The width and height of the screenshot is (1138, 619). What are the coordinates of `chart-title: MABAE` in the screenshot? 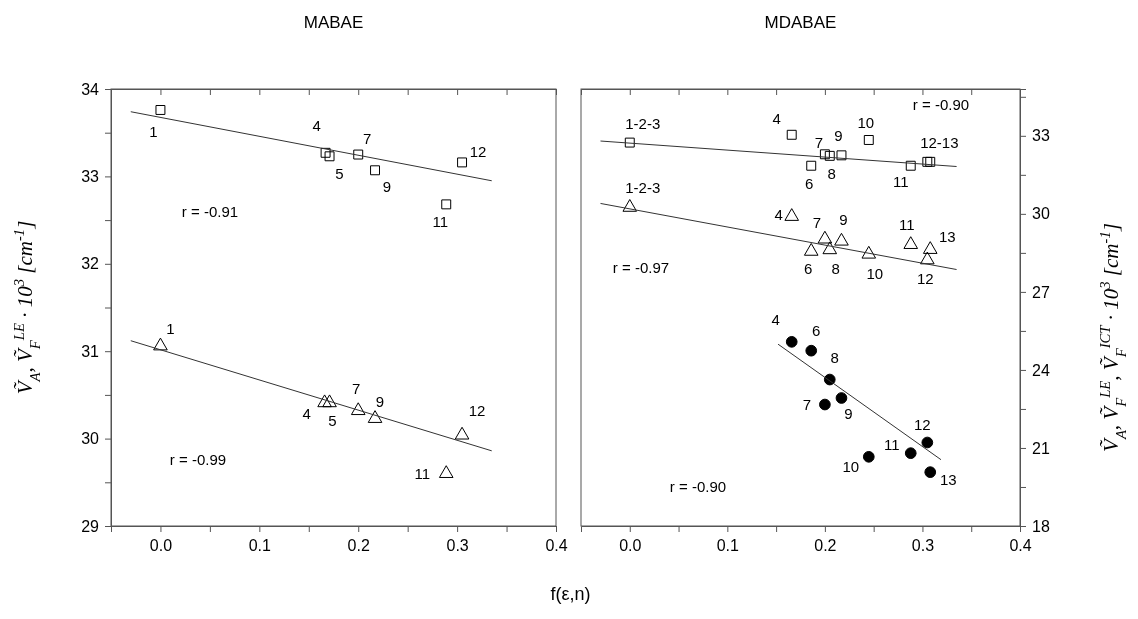 It's located at (333, 22).